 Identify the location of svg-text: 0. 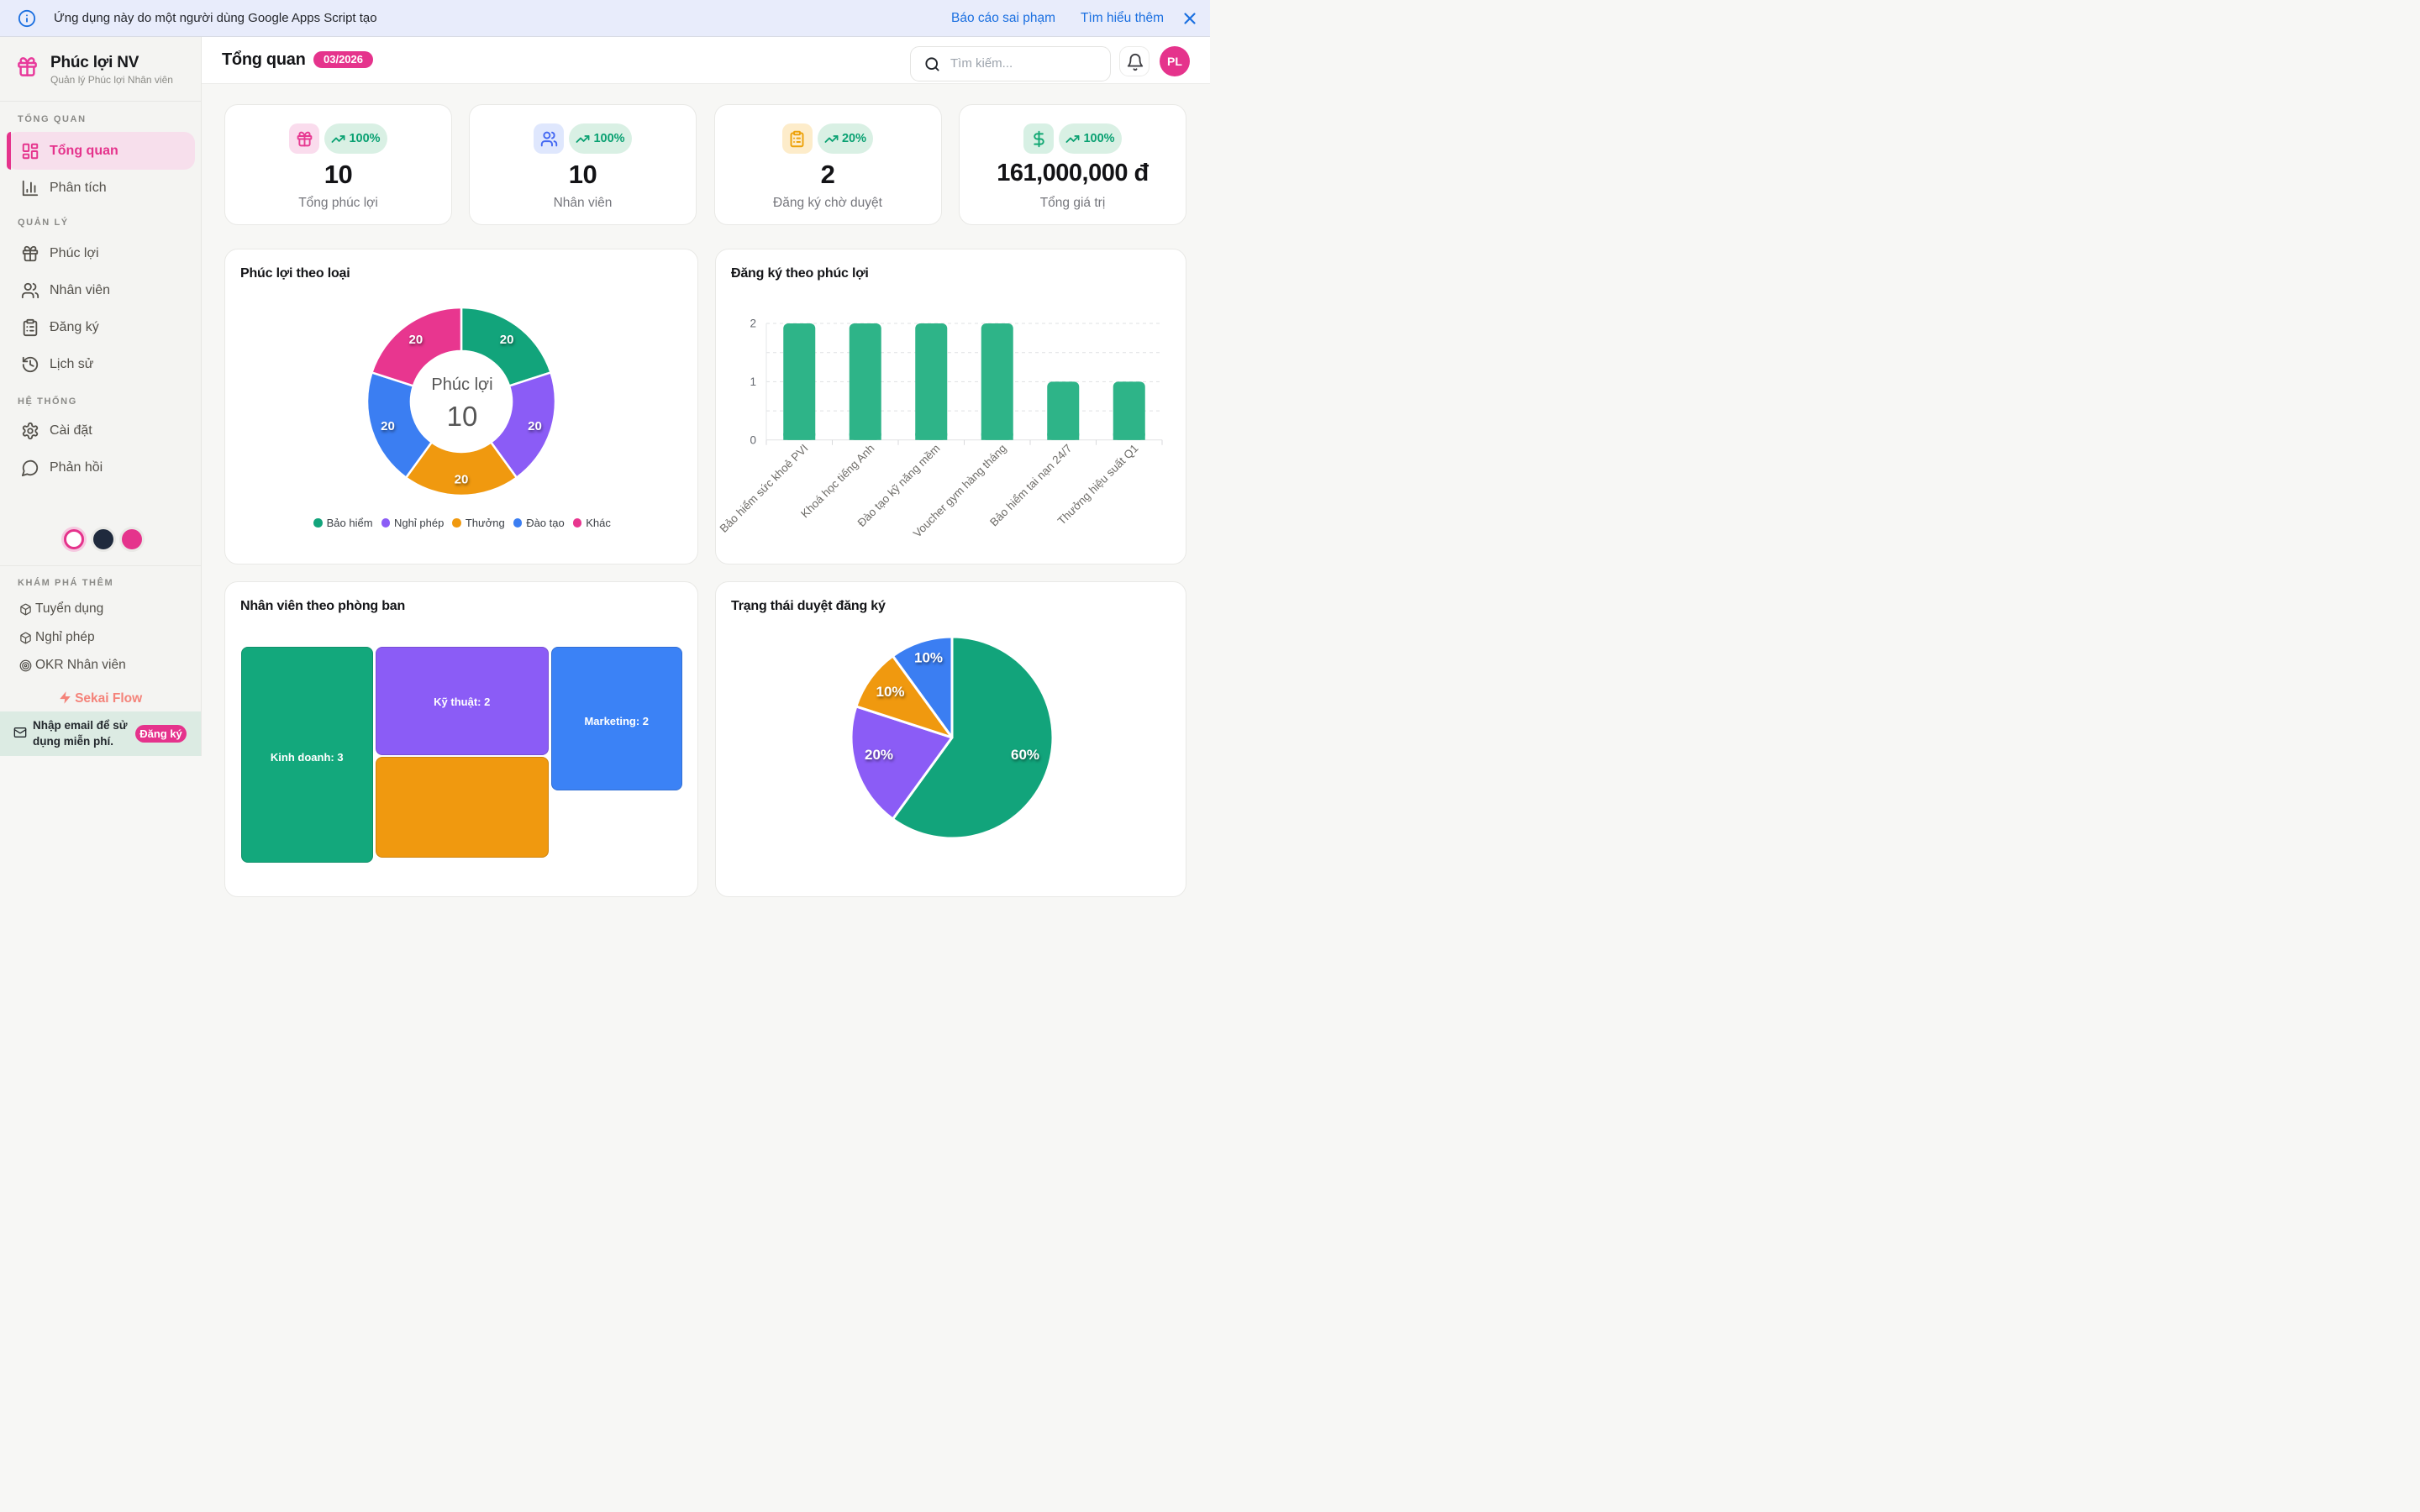
(753, 439).